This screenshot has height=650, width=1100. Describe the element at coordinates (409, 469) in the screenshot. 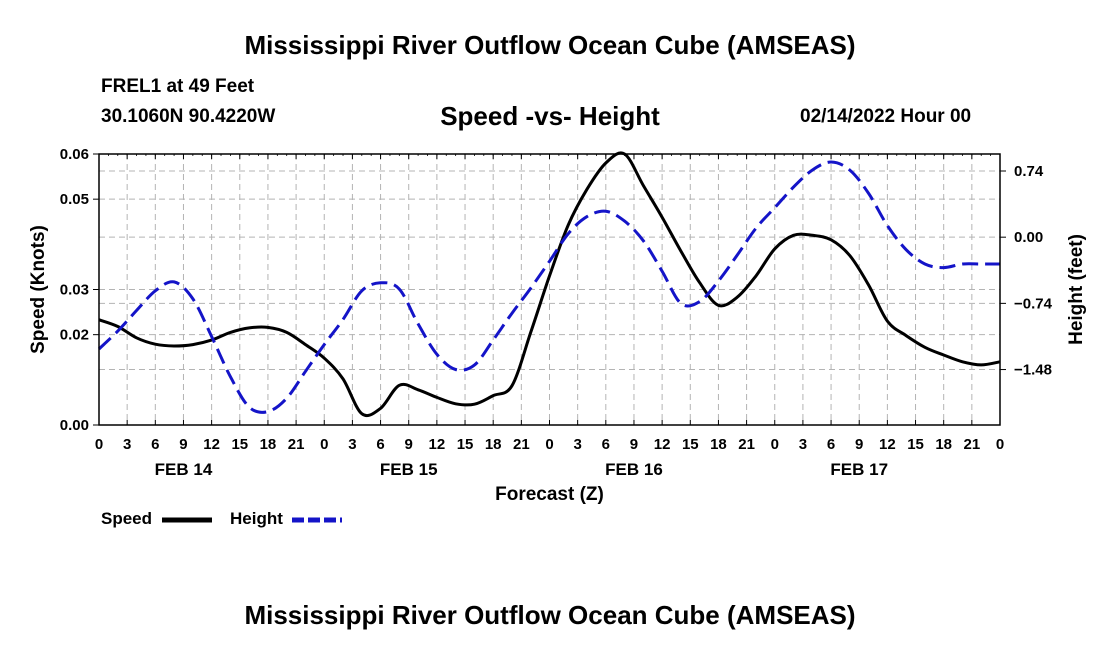

I see `day-label: FEB 15` at that location.